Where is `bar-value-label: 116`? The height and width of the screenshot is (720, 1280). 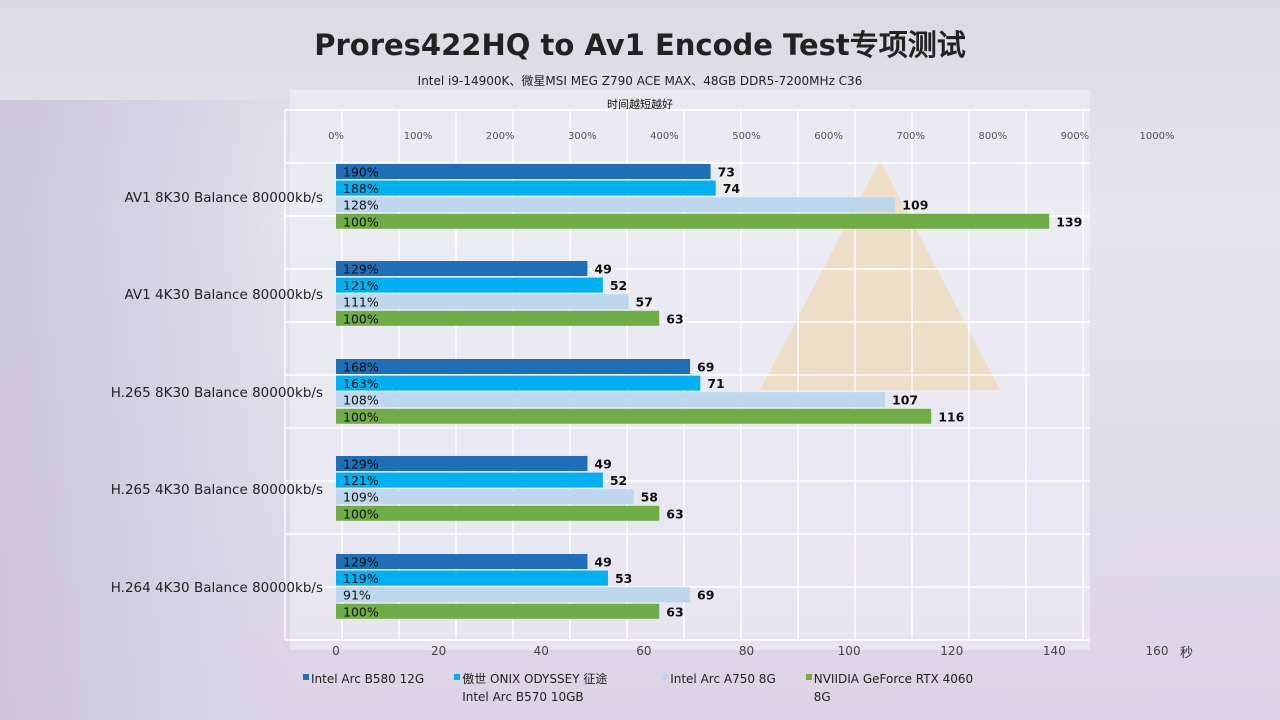 bar-value-label: 116 is located at coordinates (951, 416).